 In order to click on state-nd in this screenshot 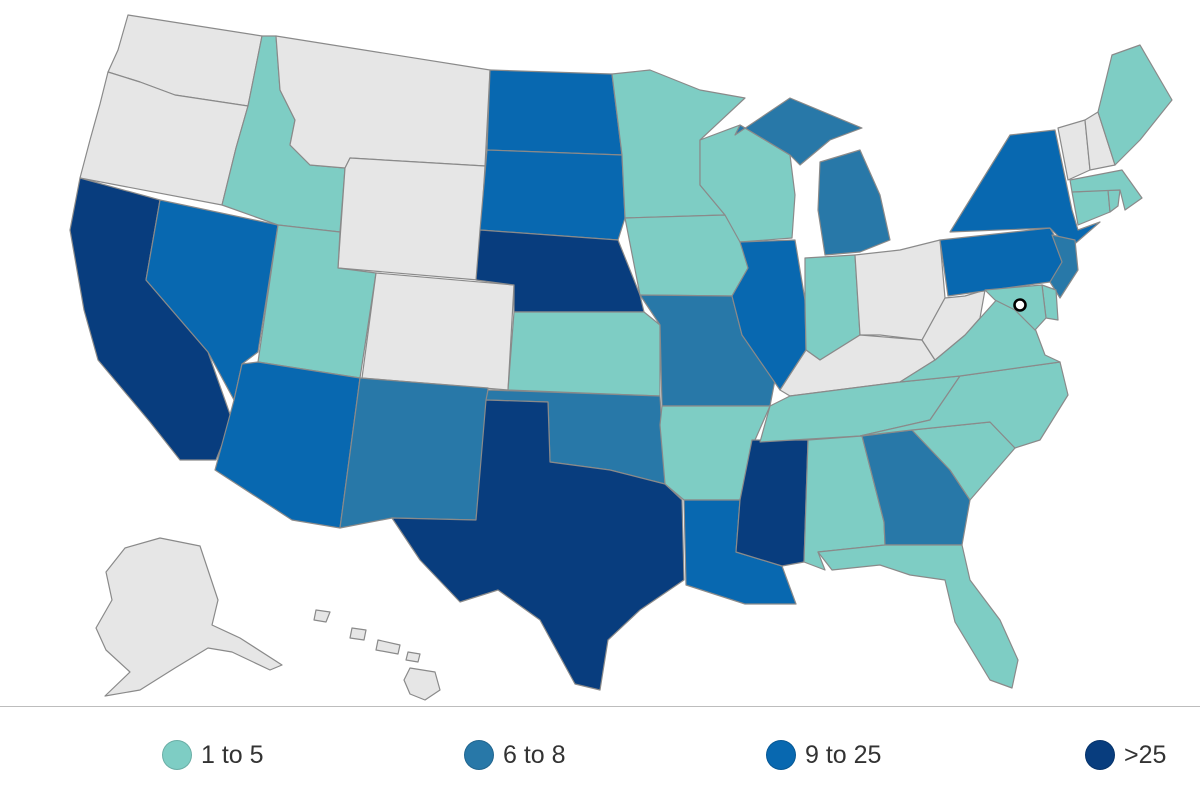, I will do `click(554, 112)`.